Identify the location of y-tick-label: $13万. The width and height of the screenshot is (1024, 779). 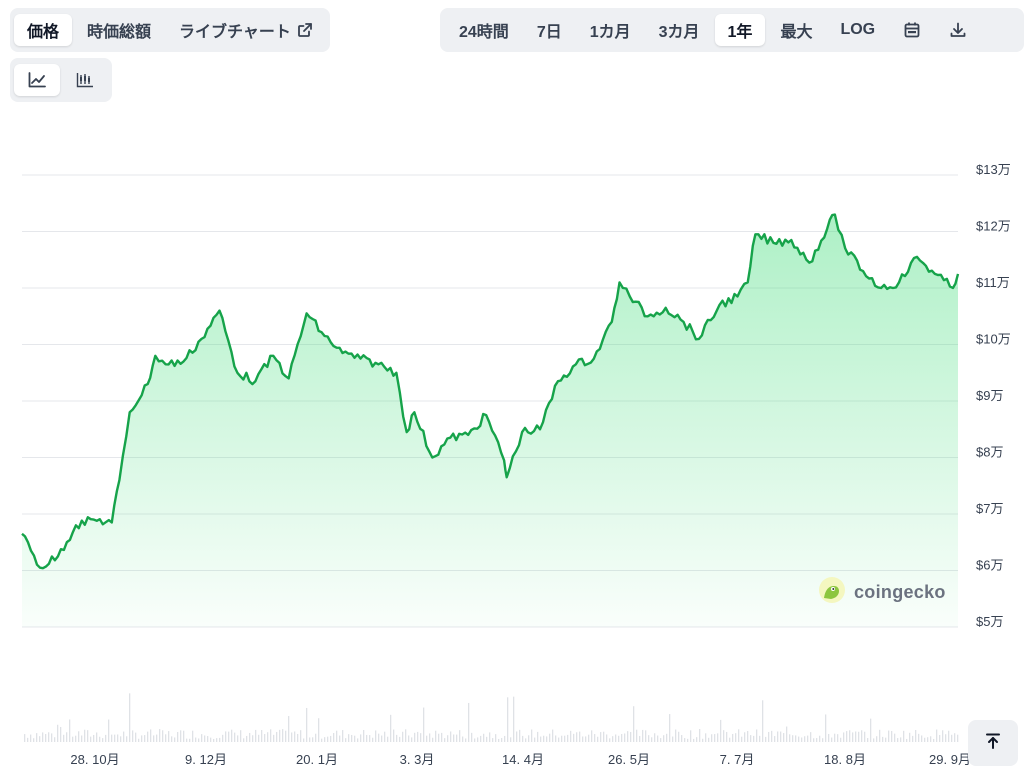
(993, 169).